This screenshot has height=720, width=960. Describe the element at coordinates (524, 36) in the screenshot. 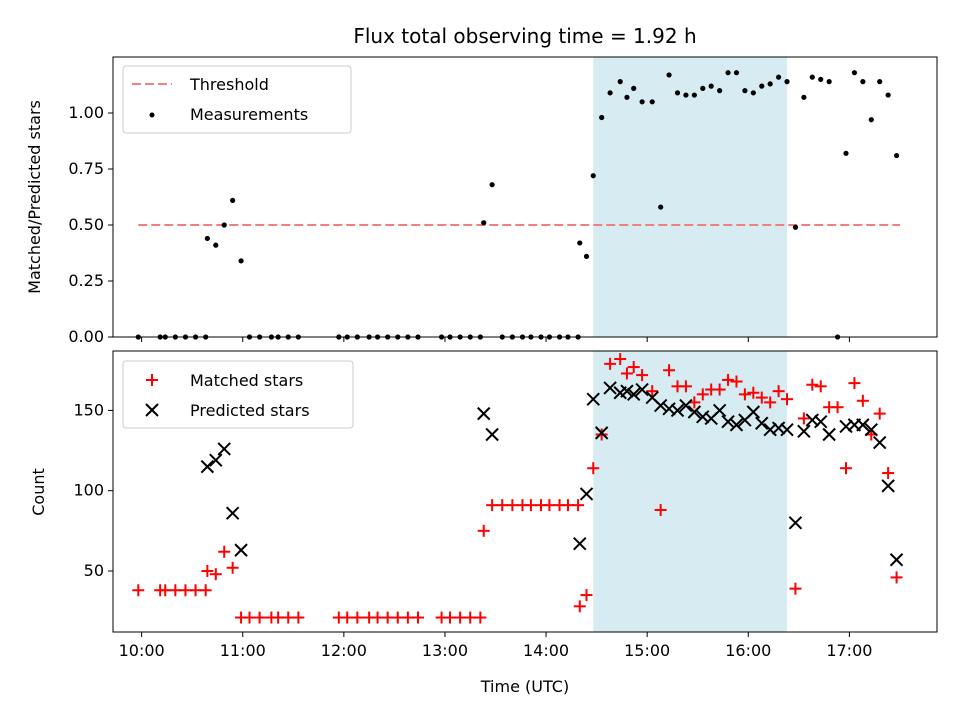

I see `chart-title: Flux total observing time = 1.92 h` at that location.